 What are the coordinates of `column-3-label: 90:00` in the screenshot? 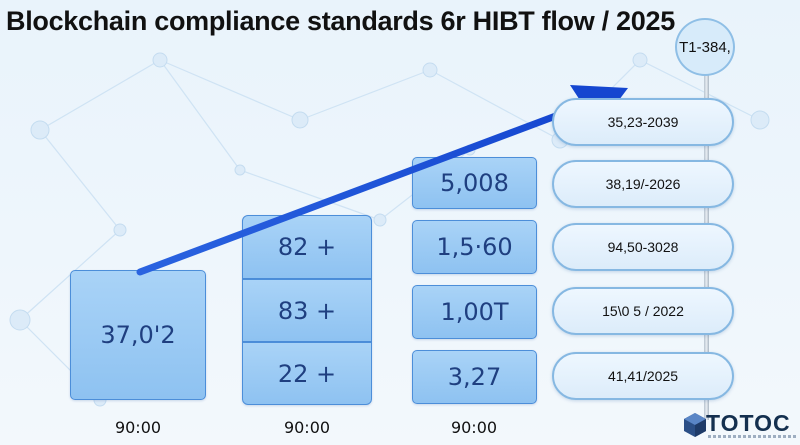 It's located at (474, 427).